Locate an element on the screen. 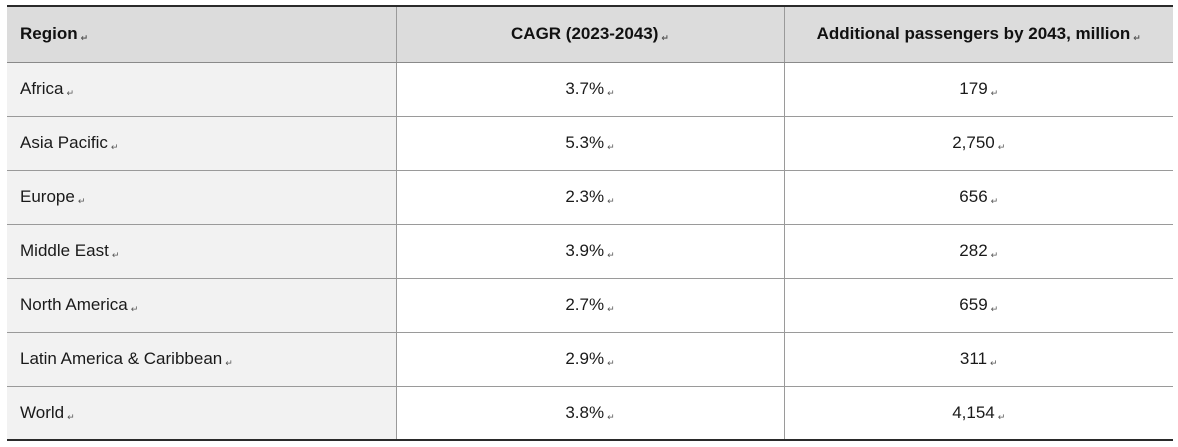 The width and height of the screenshot is (1178, 447). region-name: Middle East is located at coordinates (64, 250).